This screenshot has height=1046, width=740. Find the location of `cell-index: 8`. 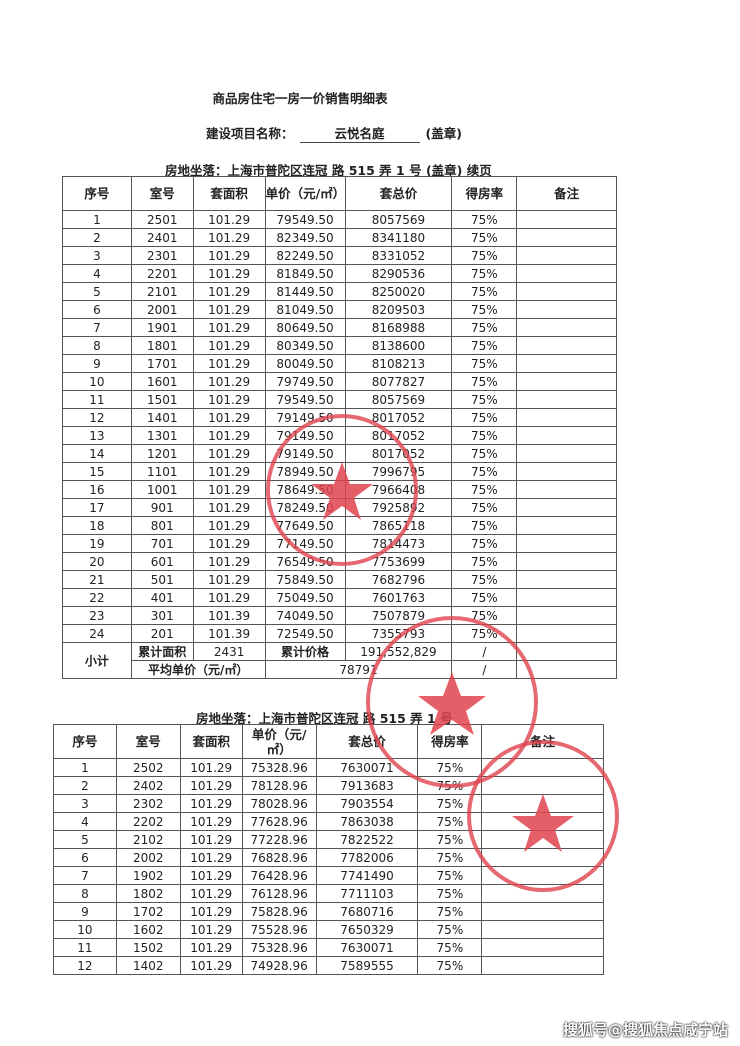

cell-index: 8 is located at coordinates (97, 345).